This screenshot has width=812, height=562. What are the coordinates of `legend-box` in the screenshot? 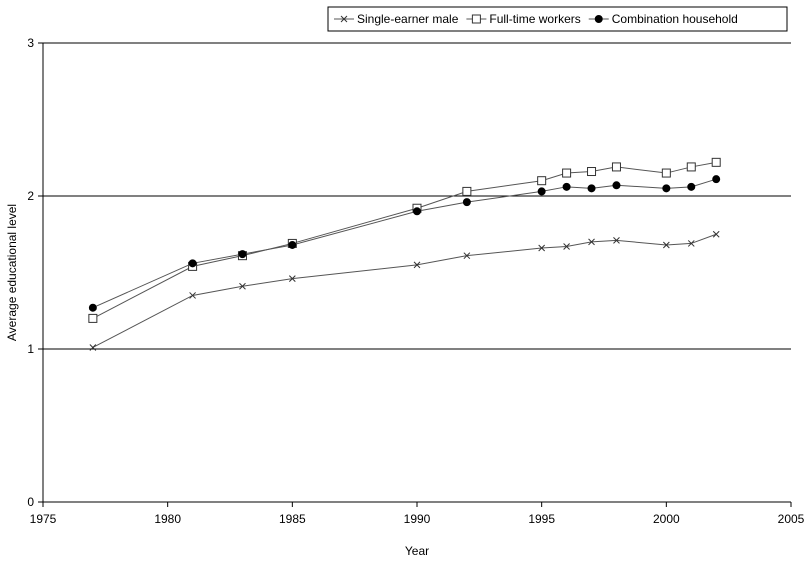 It's located at (557, 19).